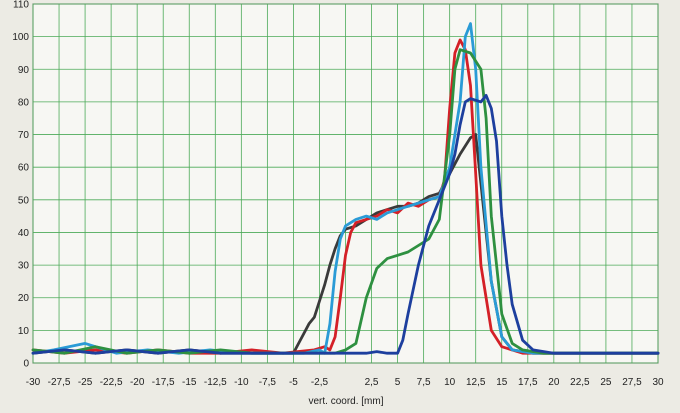 The image size is (680, 413). I want to click on x-tick-label: -7,5, so click(268, 382).